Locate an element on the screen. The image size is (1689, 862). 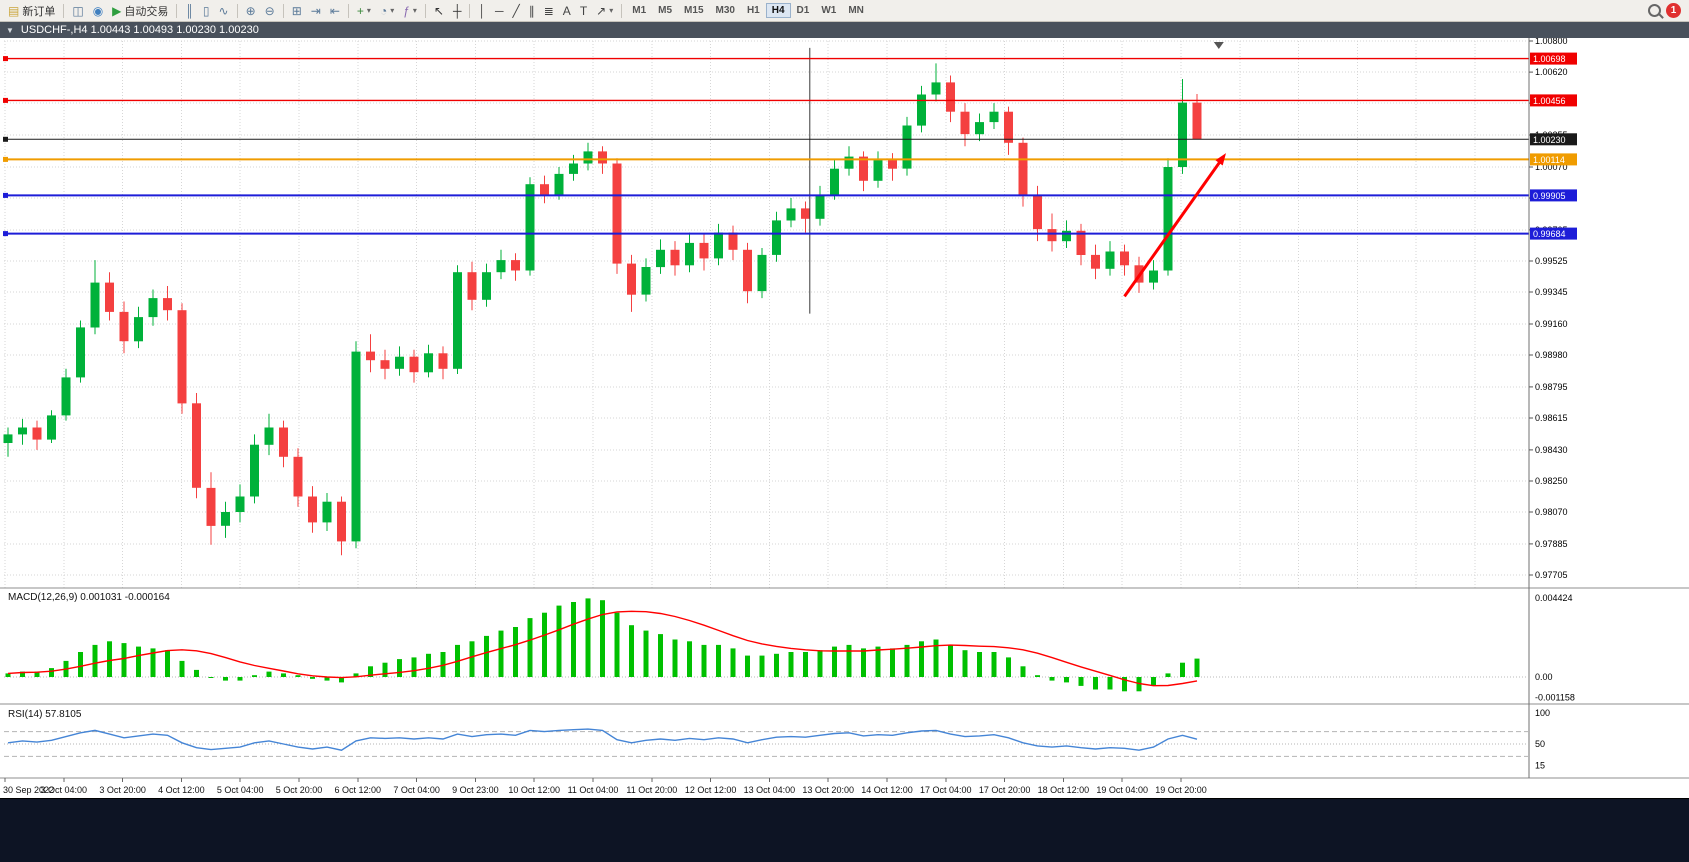
timeframe-w1-button: W1 is located at coordinates (829, 10).